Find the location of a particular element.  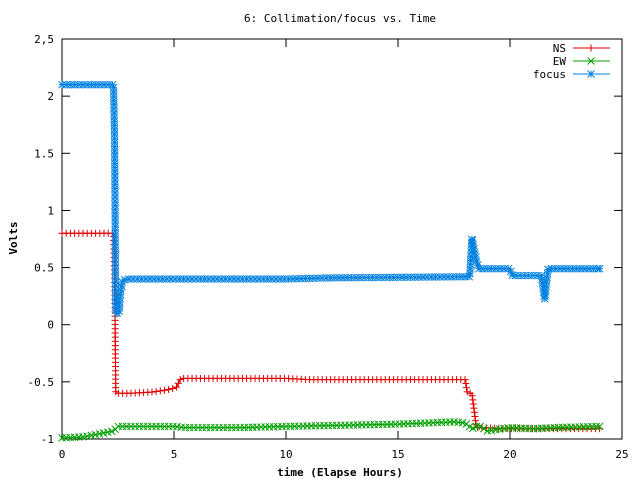

legend-item: focus is located at coordinates (571, 74).